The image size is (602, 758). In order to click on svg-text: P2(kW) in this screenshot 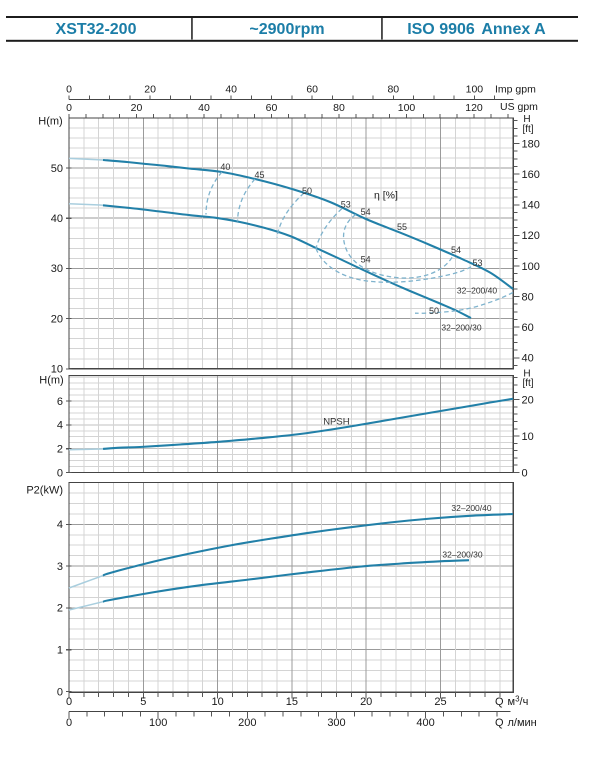, I will do `click(44, 491)`.